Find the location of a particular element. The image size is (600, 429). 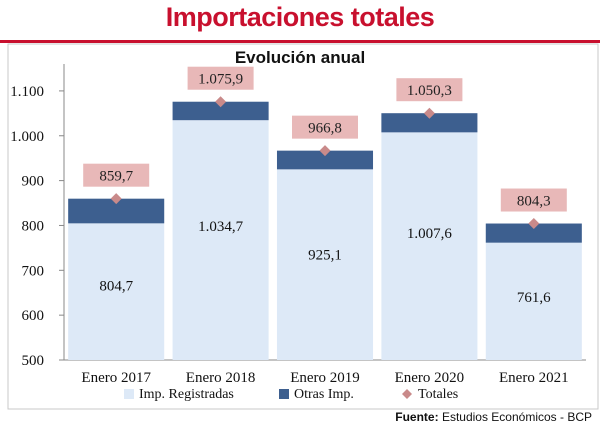

x-category-label: Enero 2020 is located at coordinates (430, 378).